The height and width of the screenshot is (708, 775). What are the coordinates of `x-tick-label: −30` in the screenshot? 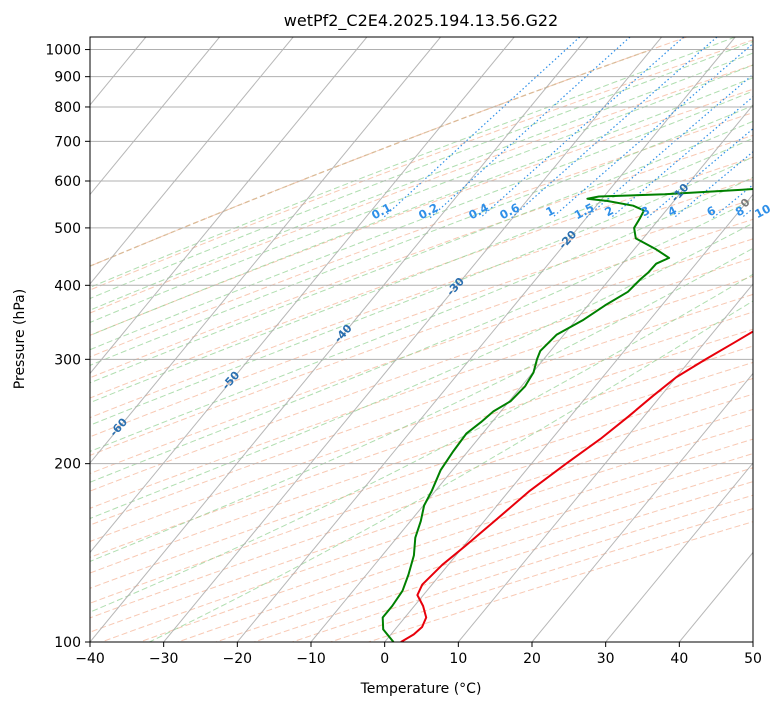 It's located at (164, 659).